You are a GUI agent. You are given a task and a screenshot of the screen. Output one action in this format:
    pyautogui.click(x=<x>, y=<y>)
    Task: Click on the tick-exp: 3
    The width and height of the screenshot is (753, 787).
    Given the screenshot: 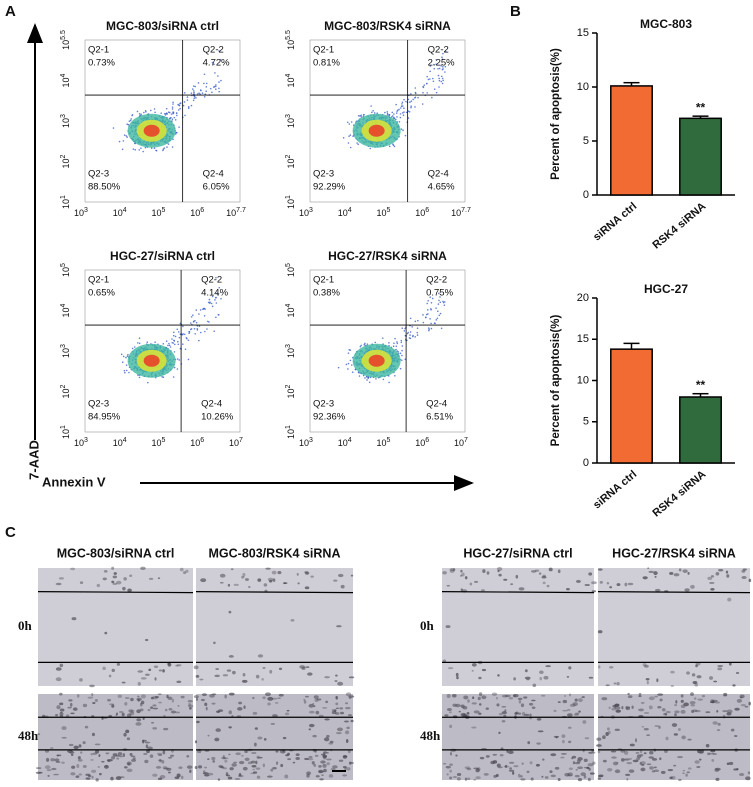 What is the action you would take?
    pyautogui.click(x=311, y=440)
    